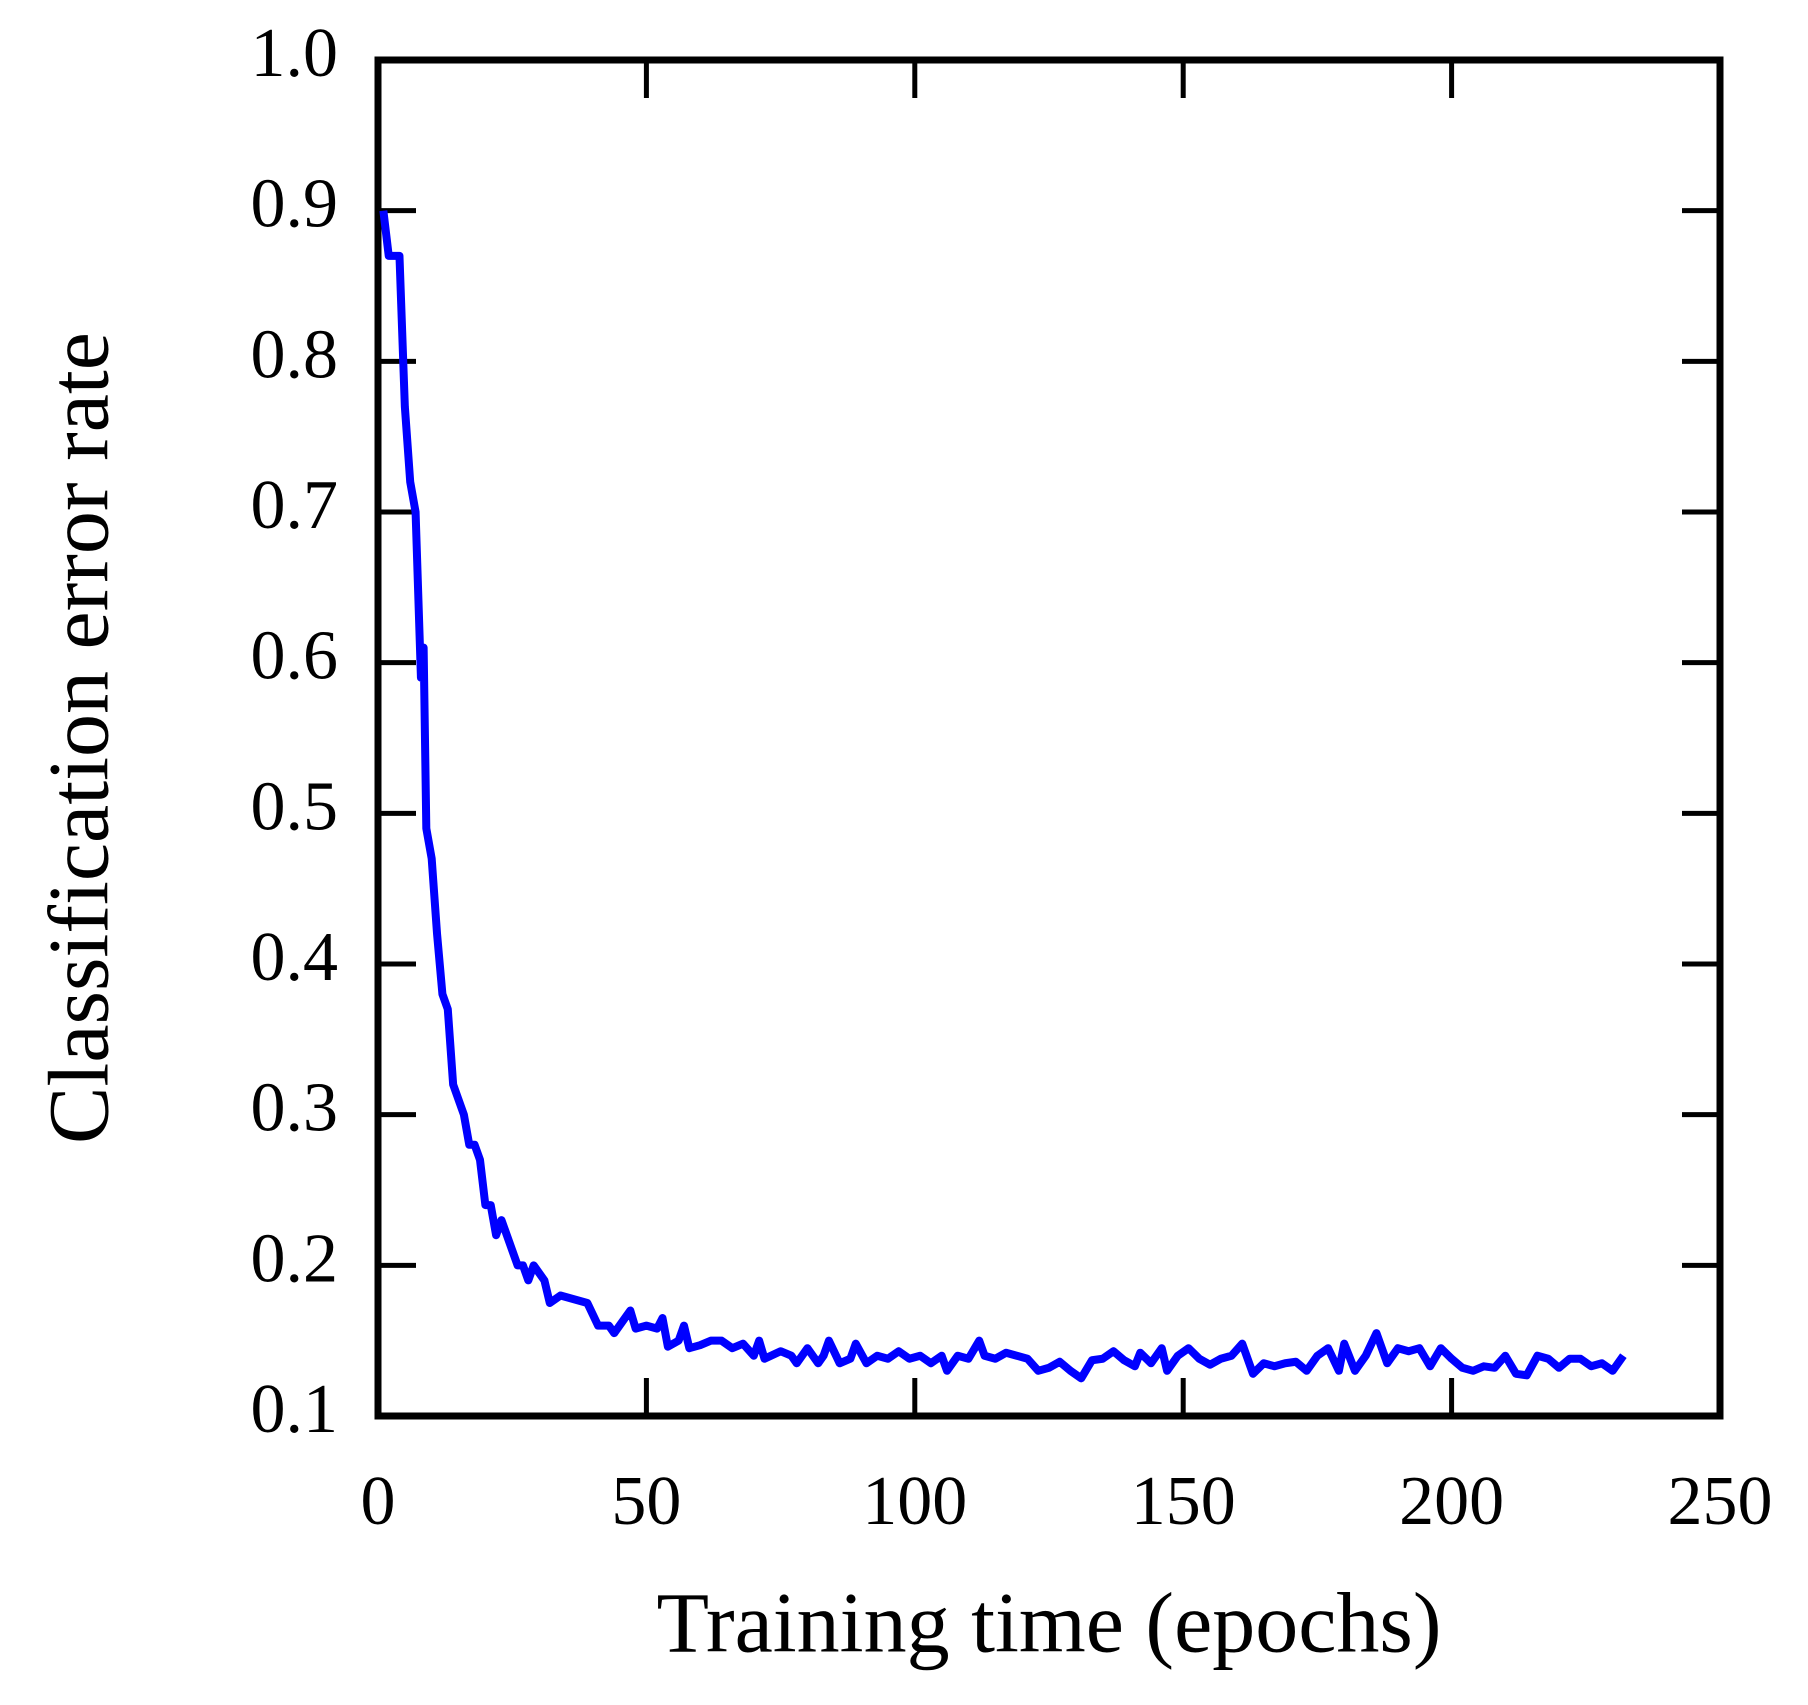 The image size is (1808, 1705). Describe the element at coordinates (295, 806) in the screenshot. I see `y-tick-label: 0.5` at that location.